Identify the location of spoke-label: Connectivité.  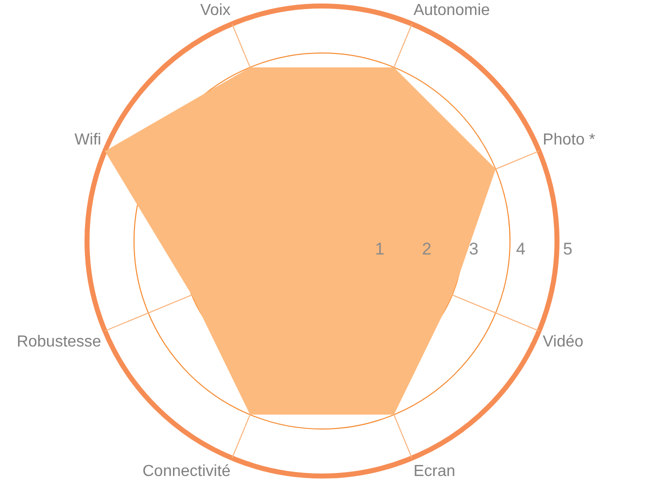
(186, 471).